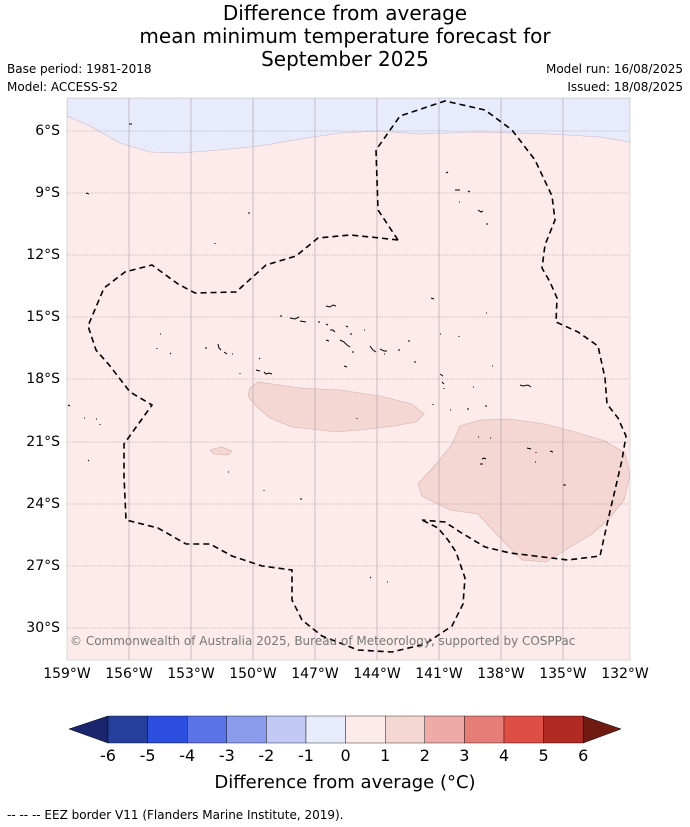 Image resolution: width=690 pixels, height=827 pixels. Describe the element at coordinates (191, 674) in the screenshot. I see `lon-label: 153°W` at that location.